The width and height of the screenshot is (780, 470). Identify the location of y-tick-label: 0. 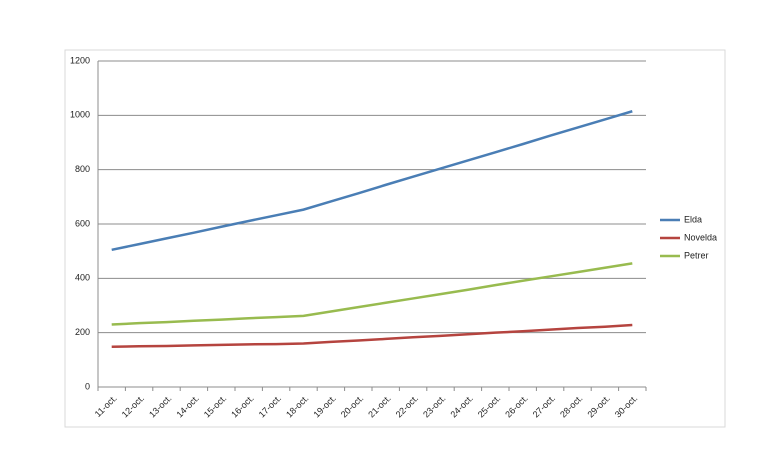
(87, 386).